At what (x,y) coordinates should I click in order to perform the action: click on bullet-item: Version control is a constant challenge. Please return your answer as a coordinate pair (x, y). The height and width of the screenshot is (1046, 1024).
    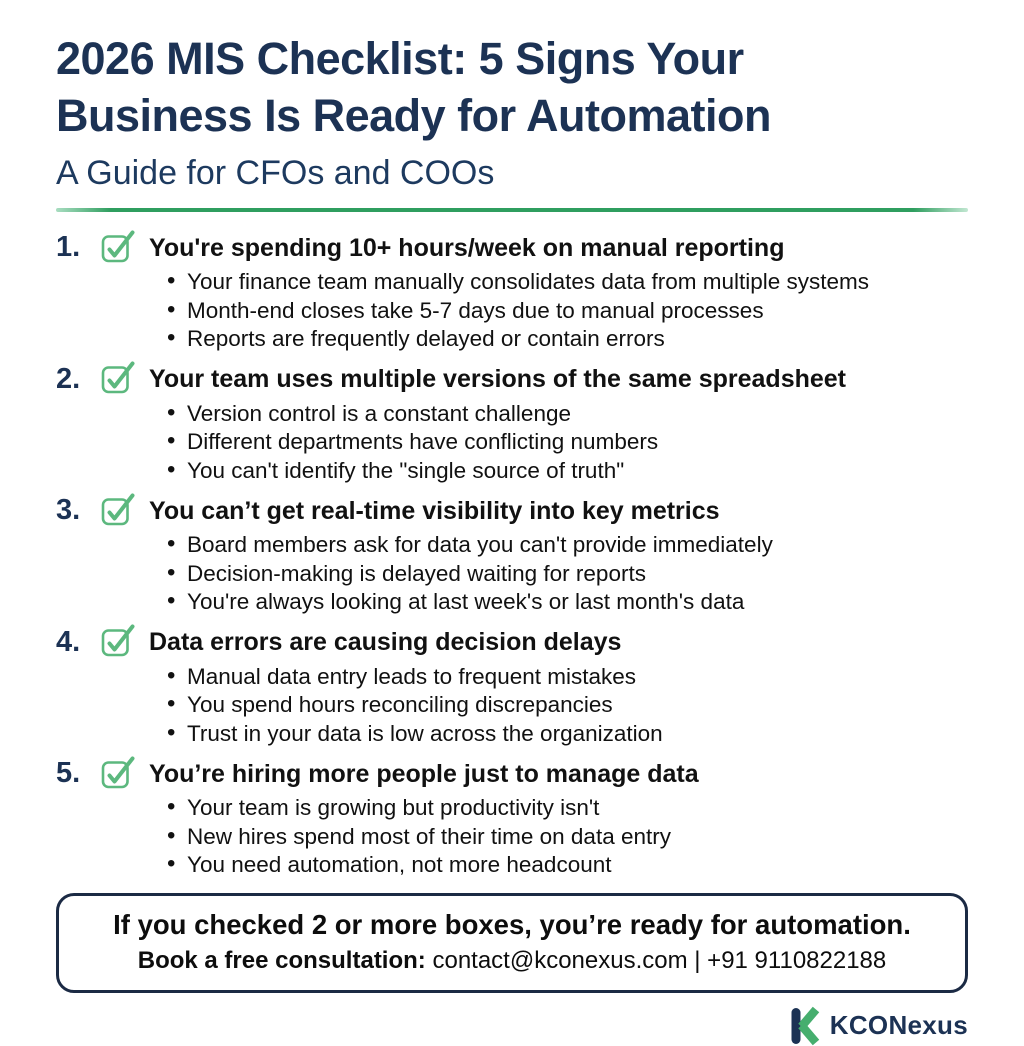
    Looking at the image, I should click on (567, 414).